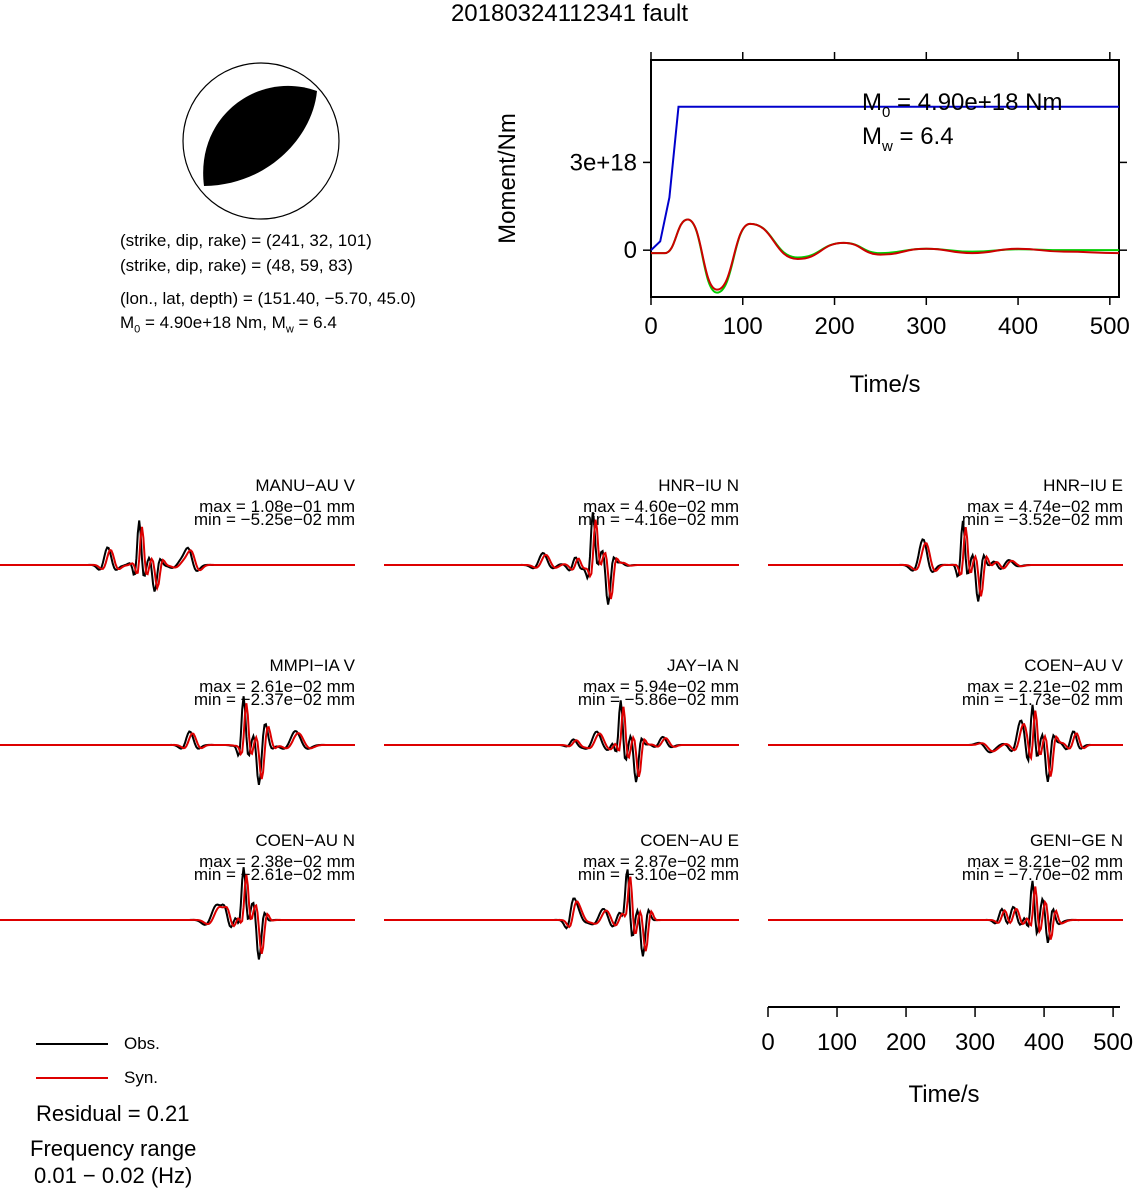 Image resolution: width=1139 pixels, height=1189 pixels. Describe the element at coordinates (113, 1148) in the screenshot. I see `frequency-title: Frequency range` at that location.